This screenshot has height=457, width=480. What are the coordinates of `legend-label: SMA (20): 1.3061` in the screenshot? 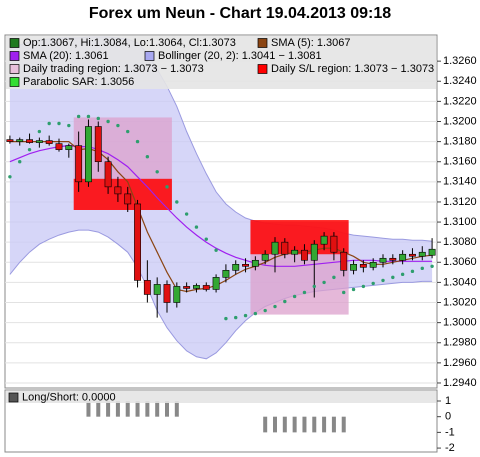 It's located at (66, 56).